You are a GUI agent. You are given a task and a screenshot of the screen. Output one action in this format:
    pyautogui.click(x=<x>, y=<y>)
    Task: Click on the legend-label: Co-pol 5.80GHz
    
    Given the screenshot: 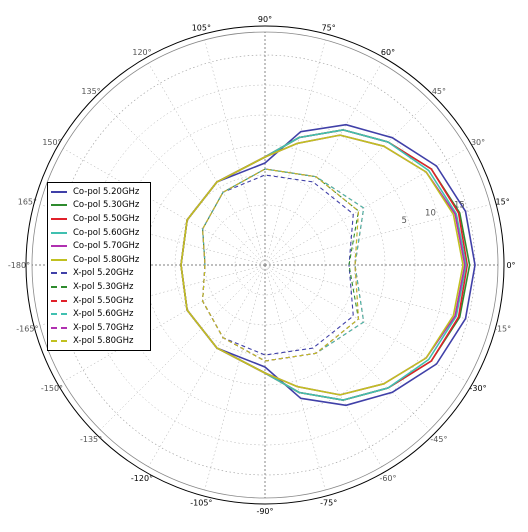 What is the action you would take?
    pyautogui.click(x=106, y=259)
    